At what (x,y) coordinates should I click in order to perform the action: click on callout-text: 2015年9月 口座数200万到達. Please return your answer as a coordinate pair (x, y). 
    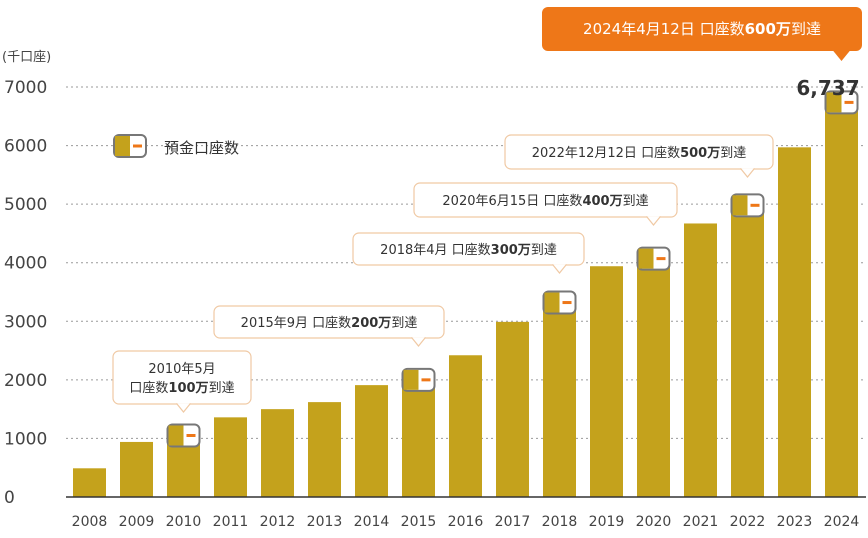
    Looking at the image, I should click on (329, 323).